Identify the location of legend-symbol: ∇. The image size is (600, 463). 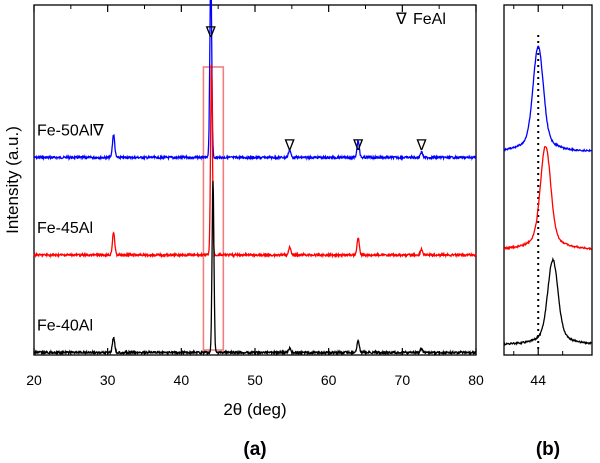
(401, 19).